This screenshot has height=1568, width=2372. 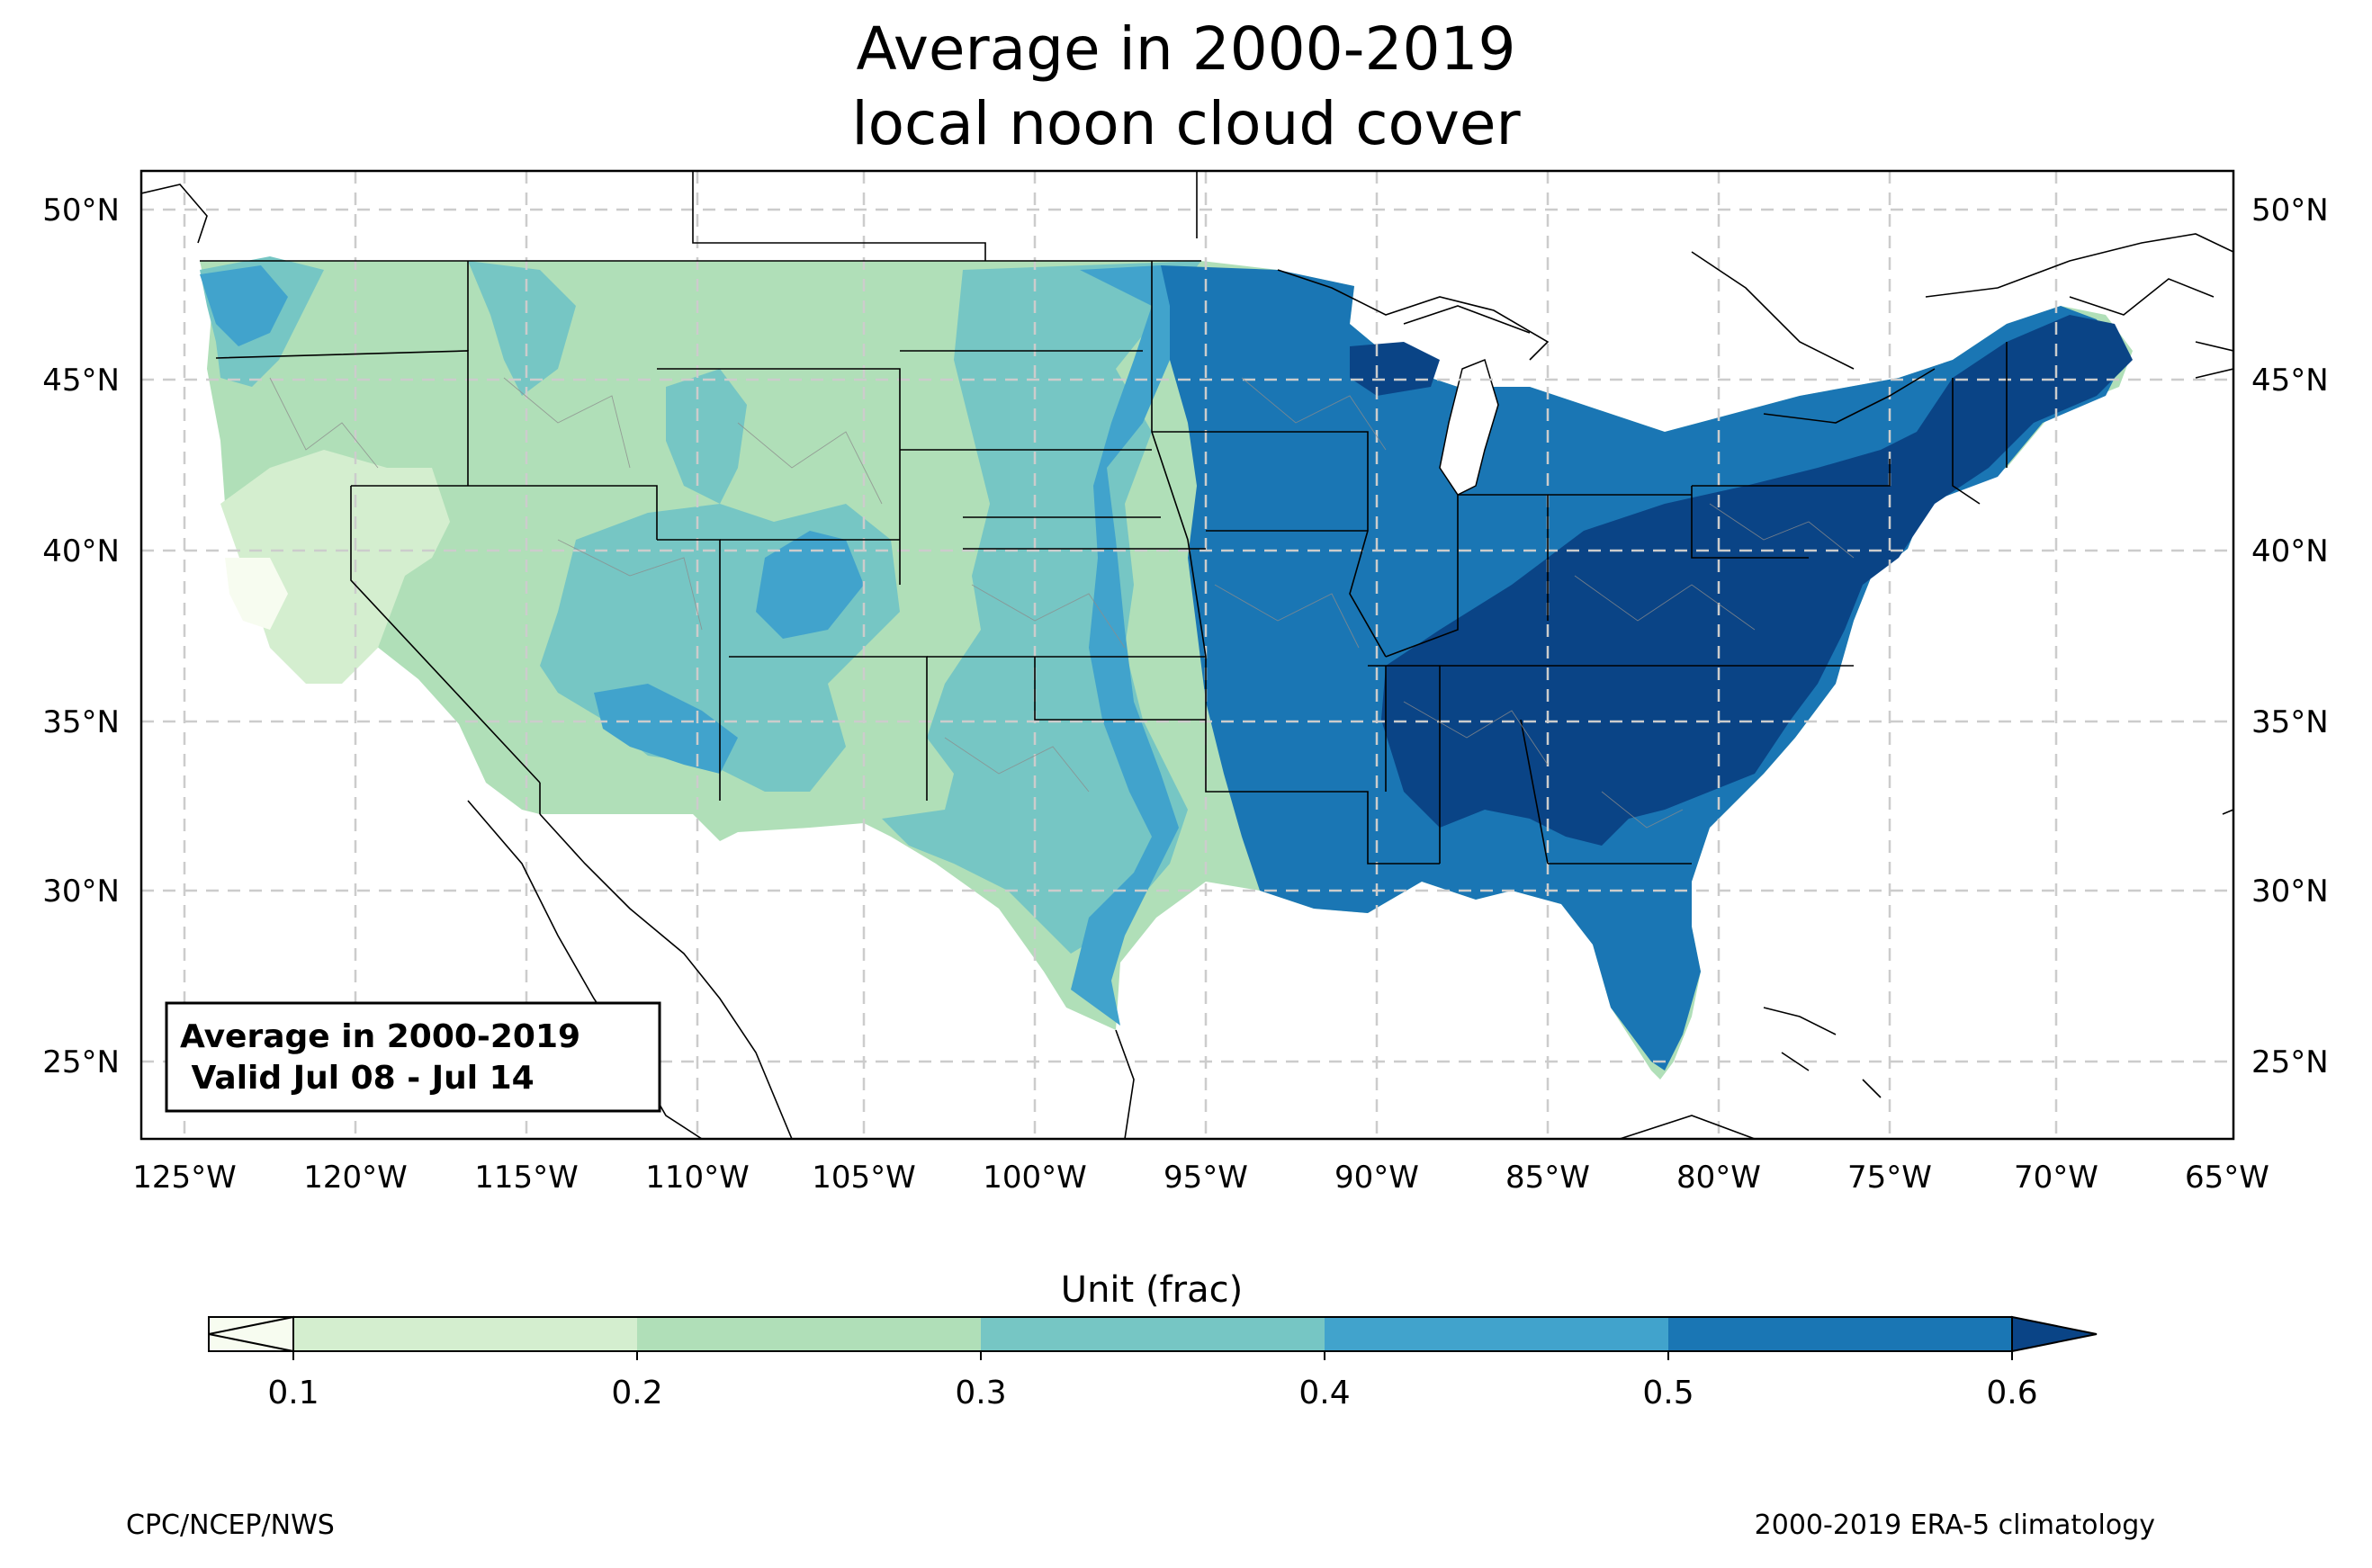 What do you see at coordinates (1186, 123) in the screenshot?
I see `title-line-2: local noon cloud cover` at bounding box center [1186, 123].